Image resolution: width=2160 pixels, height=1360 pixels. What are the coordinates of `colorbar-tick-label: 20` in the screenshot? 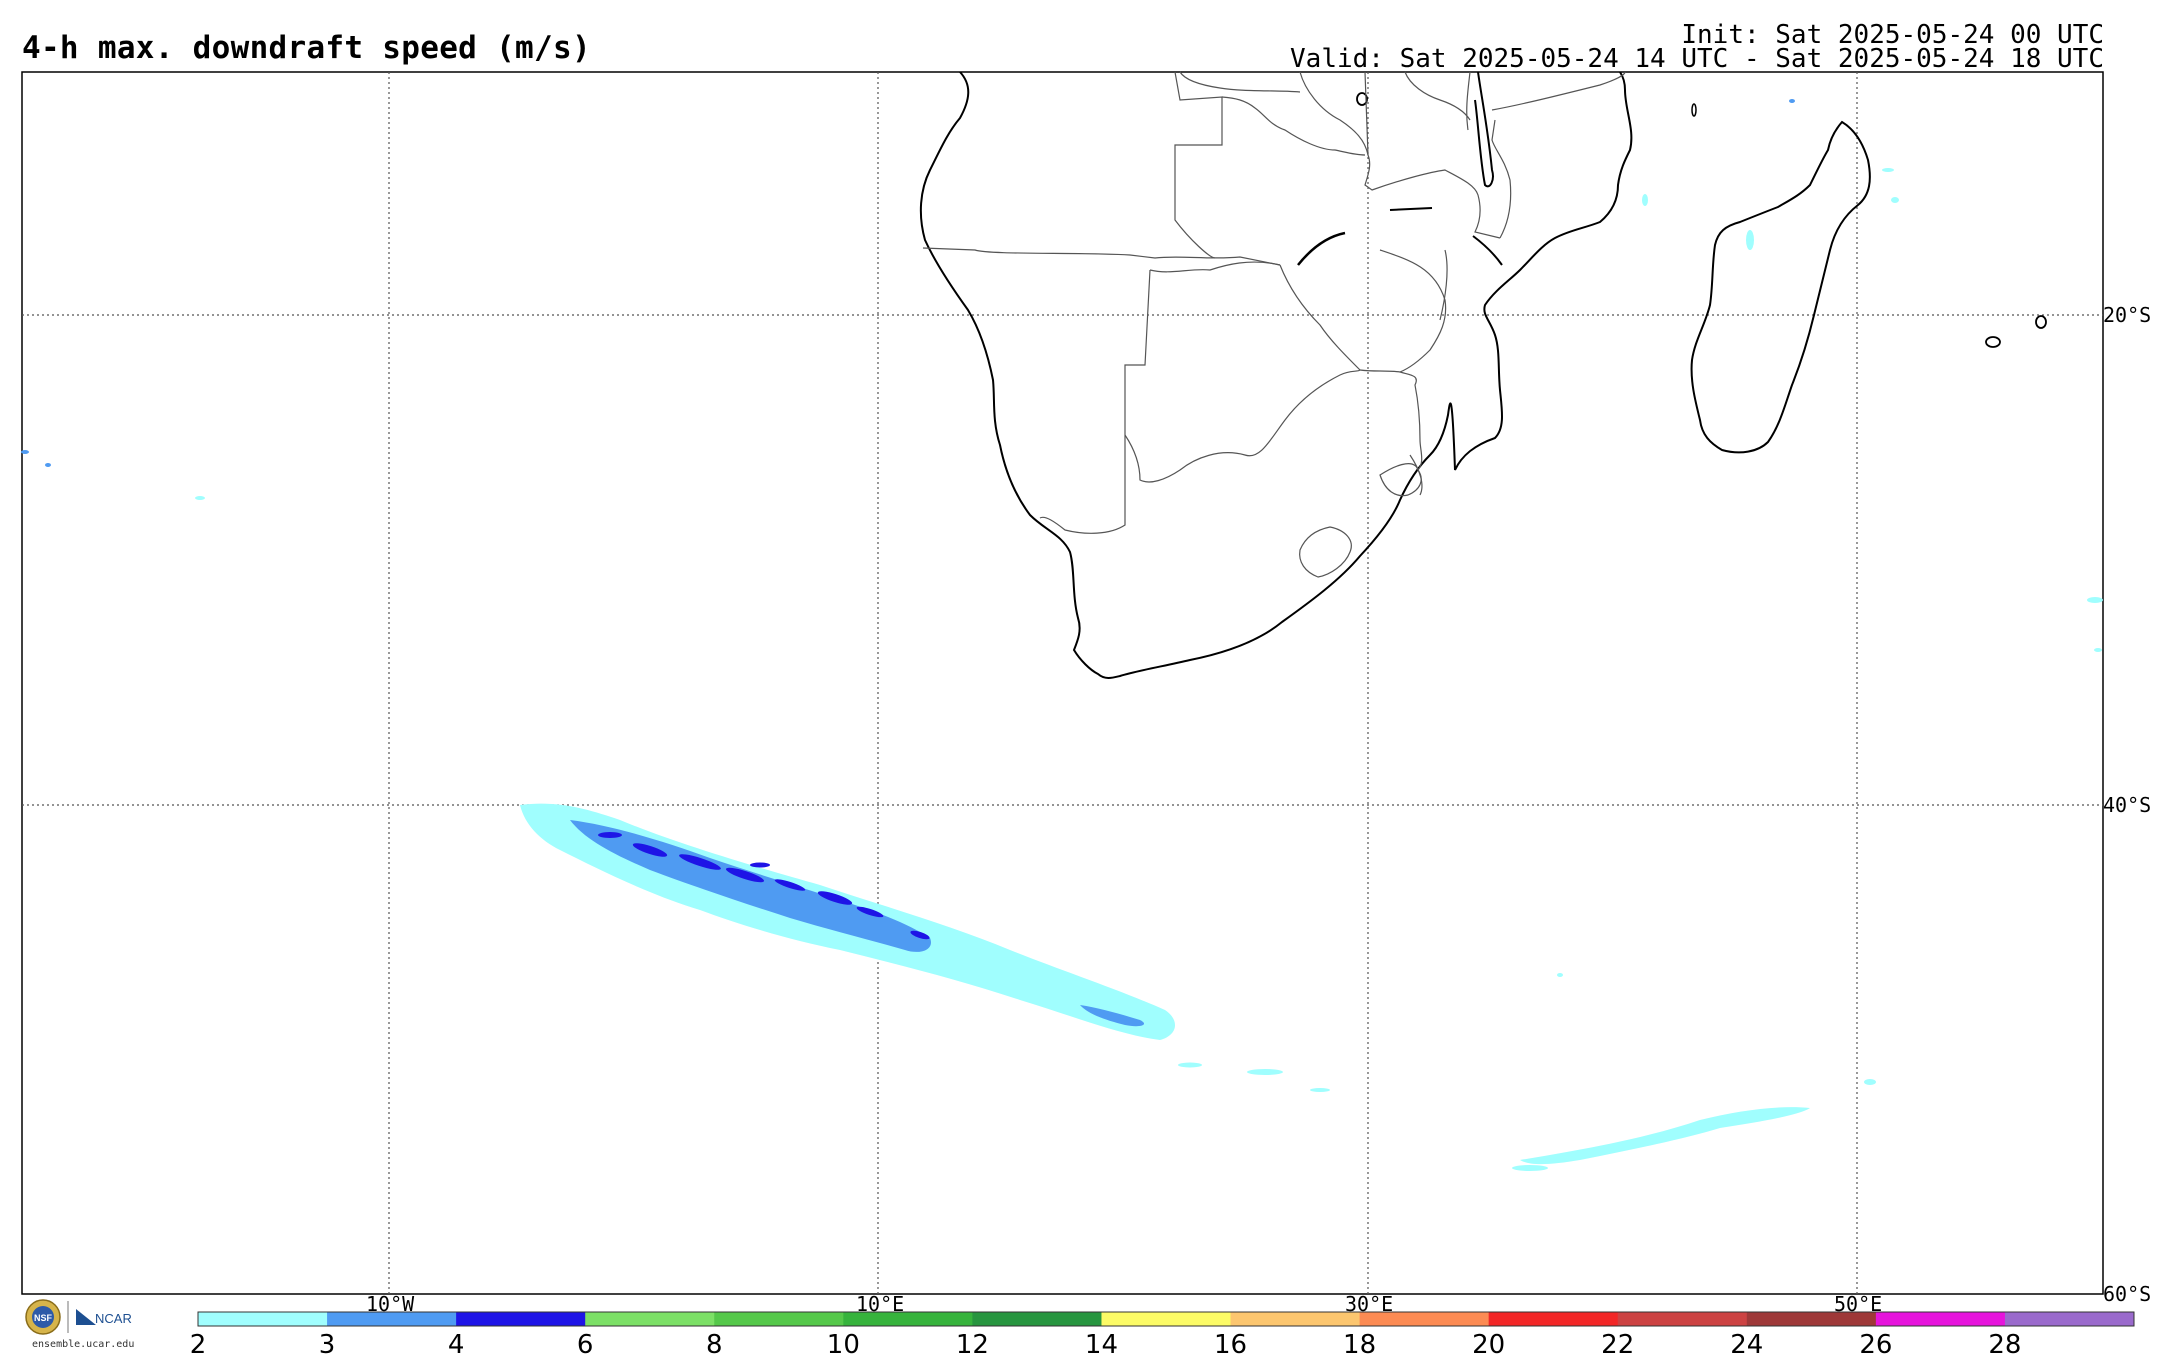 It's located at (1489, 1345).